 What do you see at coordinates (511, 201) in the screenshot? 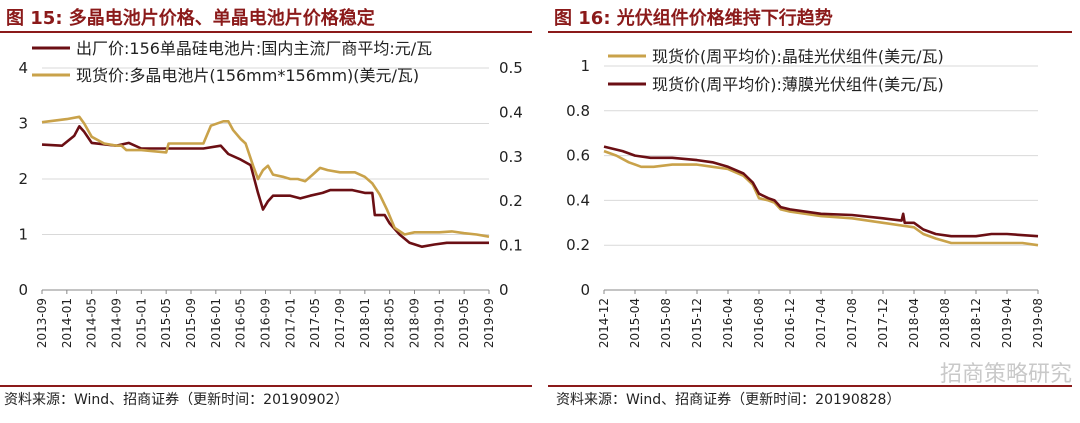
I see `left-y2-tick-label: 0.2` at bounding box center [511, 201].